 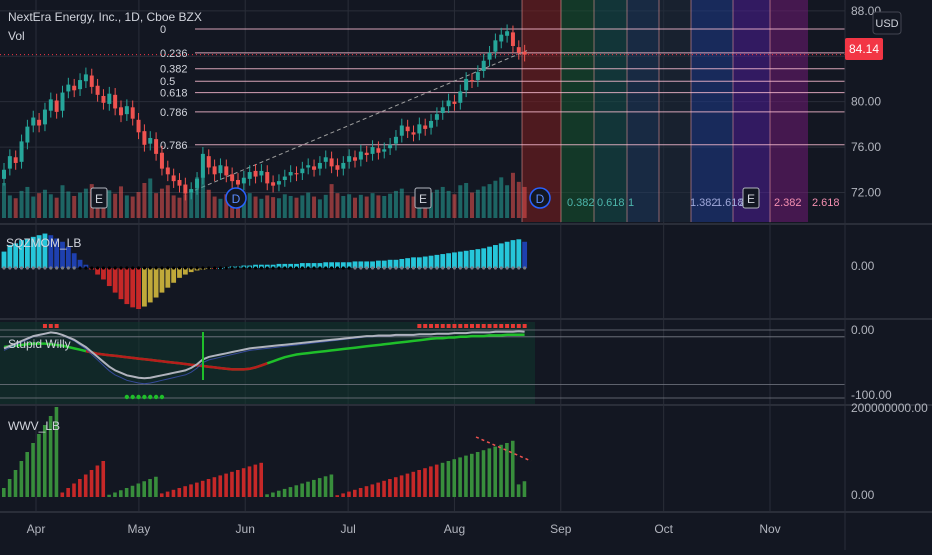 I want to click on time-axis: Apr May Jun Jul Aug Sep Oct Nov, so click(x=404, y=529).